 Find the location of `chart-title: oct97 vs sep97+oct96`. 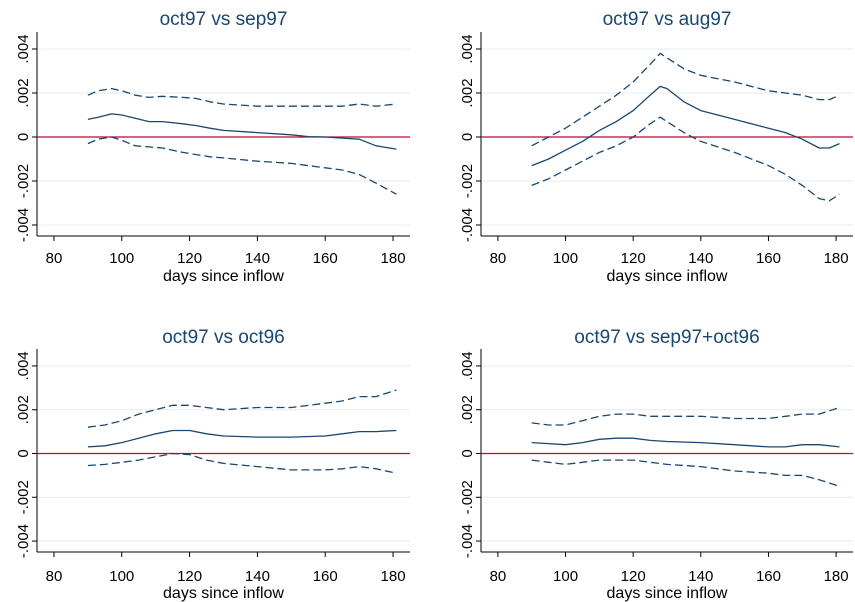

chart-title: oct97 vs sep97+oct96 is located at coordinates (666, 337).